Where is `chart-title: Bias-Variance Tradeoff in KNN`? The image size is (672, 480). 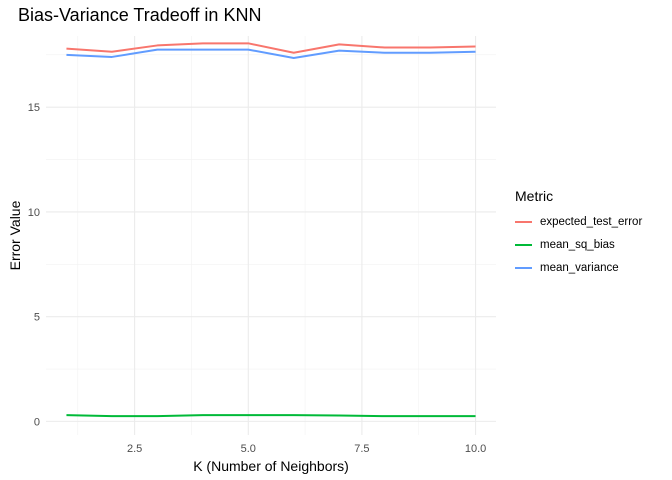
chart-title: Bias-Variance Tradeoff in KNN is located at coordinates (140, 15).